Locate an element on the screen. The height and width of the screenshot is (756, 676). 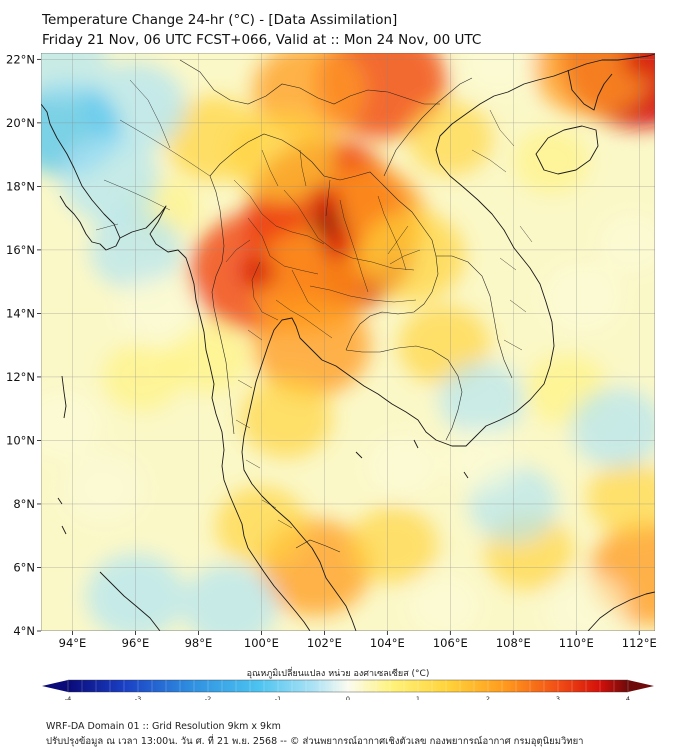
china-border is located at coordinates (309, 82).